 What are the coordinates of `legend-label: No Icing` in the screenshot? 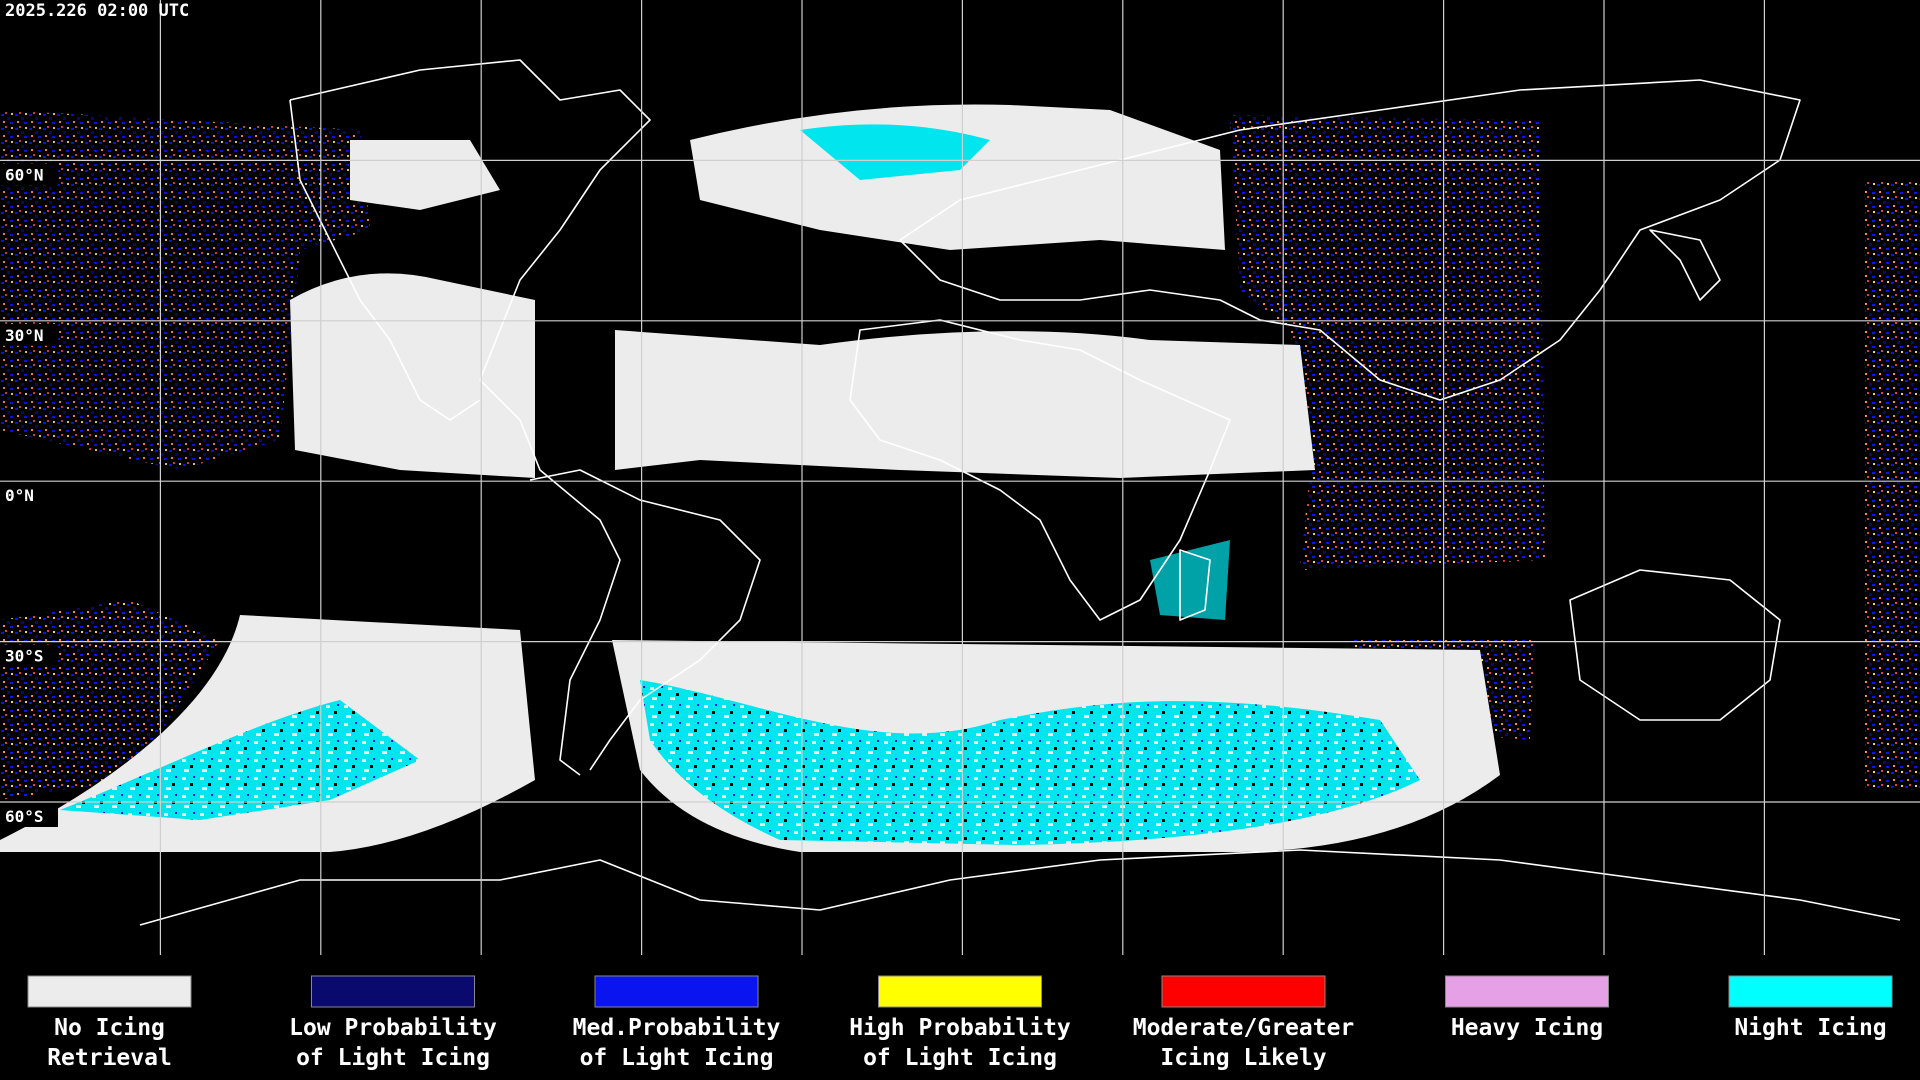 It's located at (109, 1028).